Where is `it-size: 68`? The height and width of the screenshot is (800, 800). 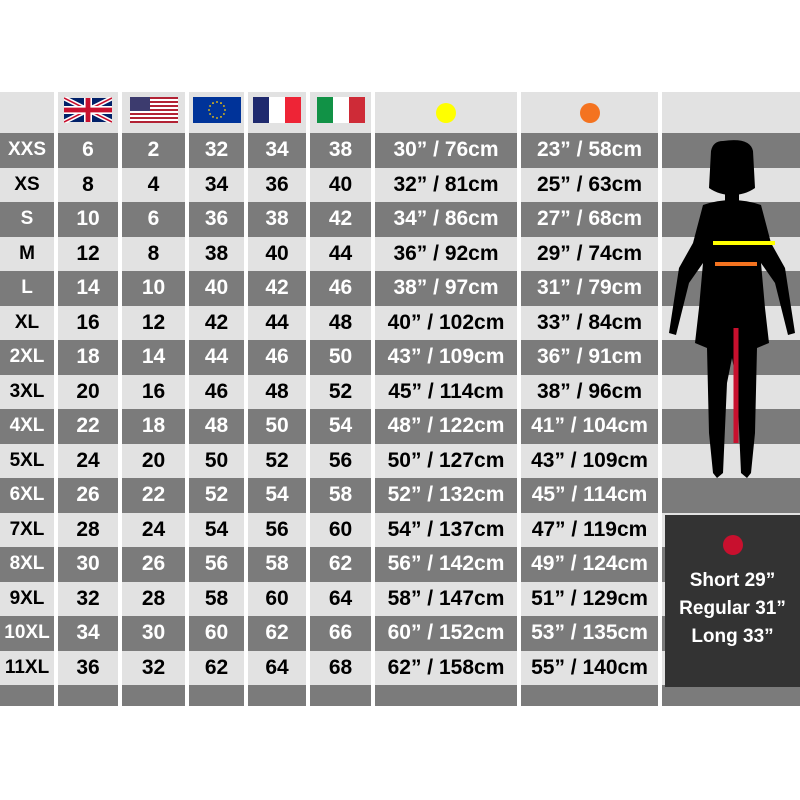
it-size: 68 is located at coordinates (340, 667).